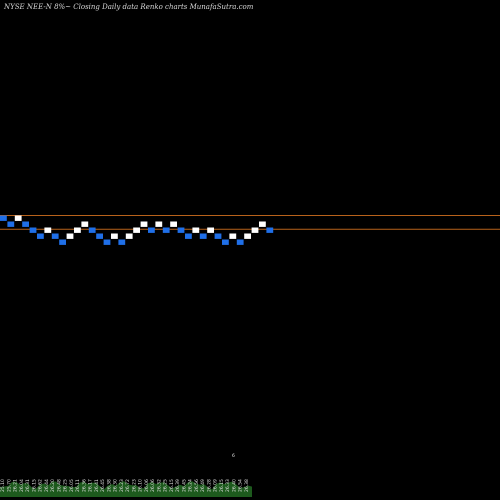 This screenshot has width=500, height=500. I want to click on x-tick-label: 26.31, so click(28, 485).